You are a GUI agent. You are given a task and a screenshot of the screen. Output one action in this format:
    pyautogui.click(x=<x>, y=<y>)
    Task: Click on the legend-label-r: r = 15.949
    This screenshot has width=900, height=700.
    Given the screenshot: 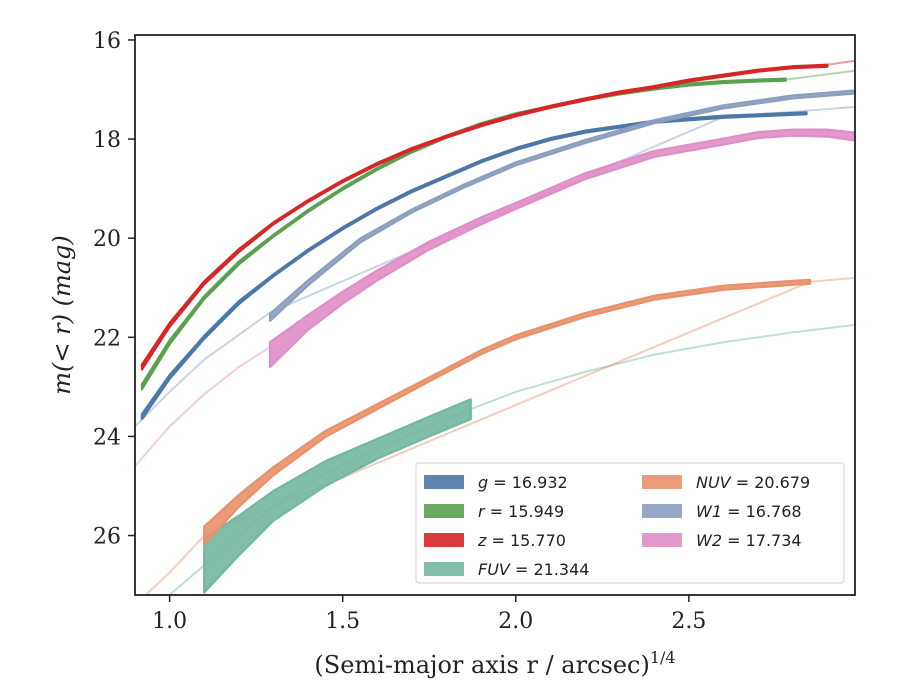 What is the action you would take?
    pyautogui.click(x=521, y=511)
    